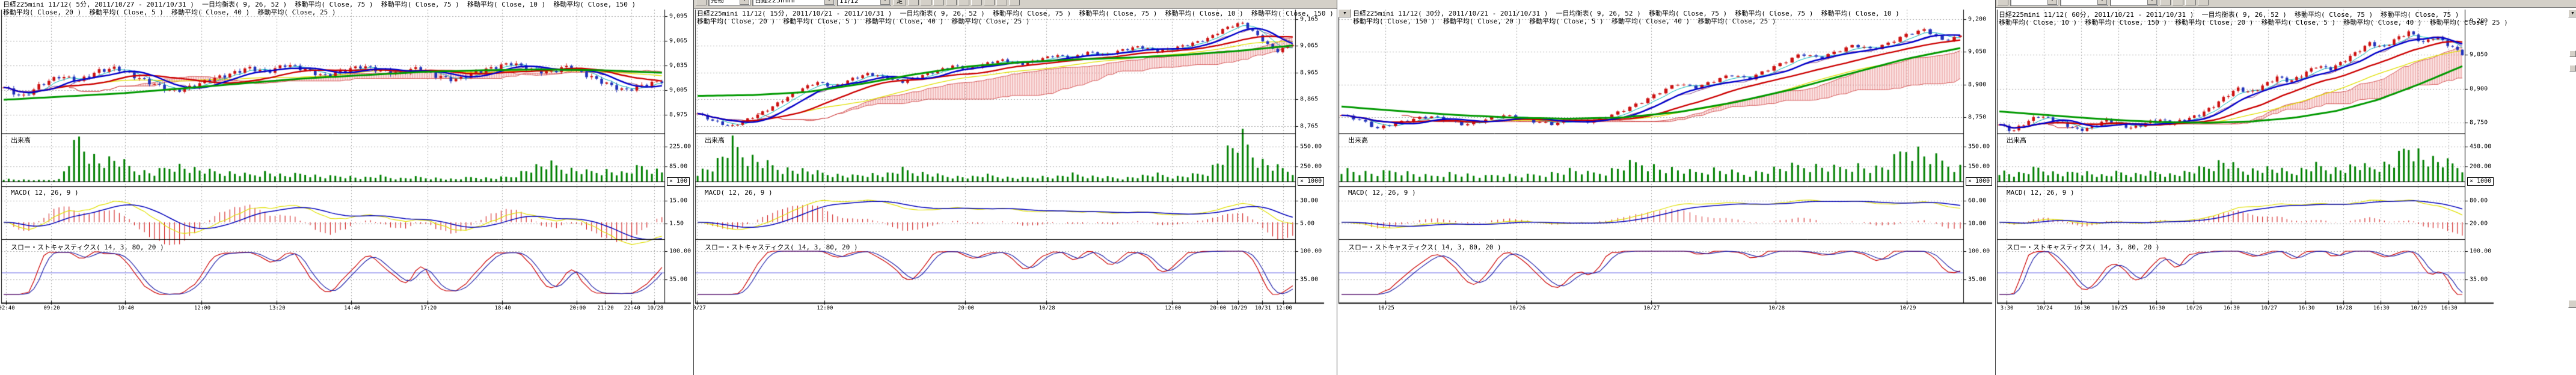 The height and width of the screenshot is (375, 2576). Describe the element at coordinates (2572, 53) in the screenshot. I see `rail-button-top` at that location.